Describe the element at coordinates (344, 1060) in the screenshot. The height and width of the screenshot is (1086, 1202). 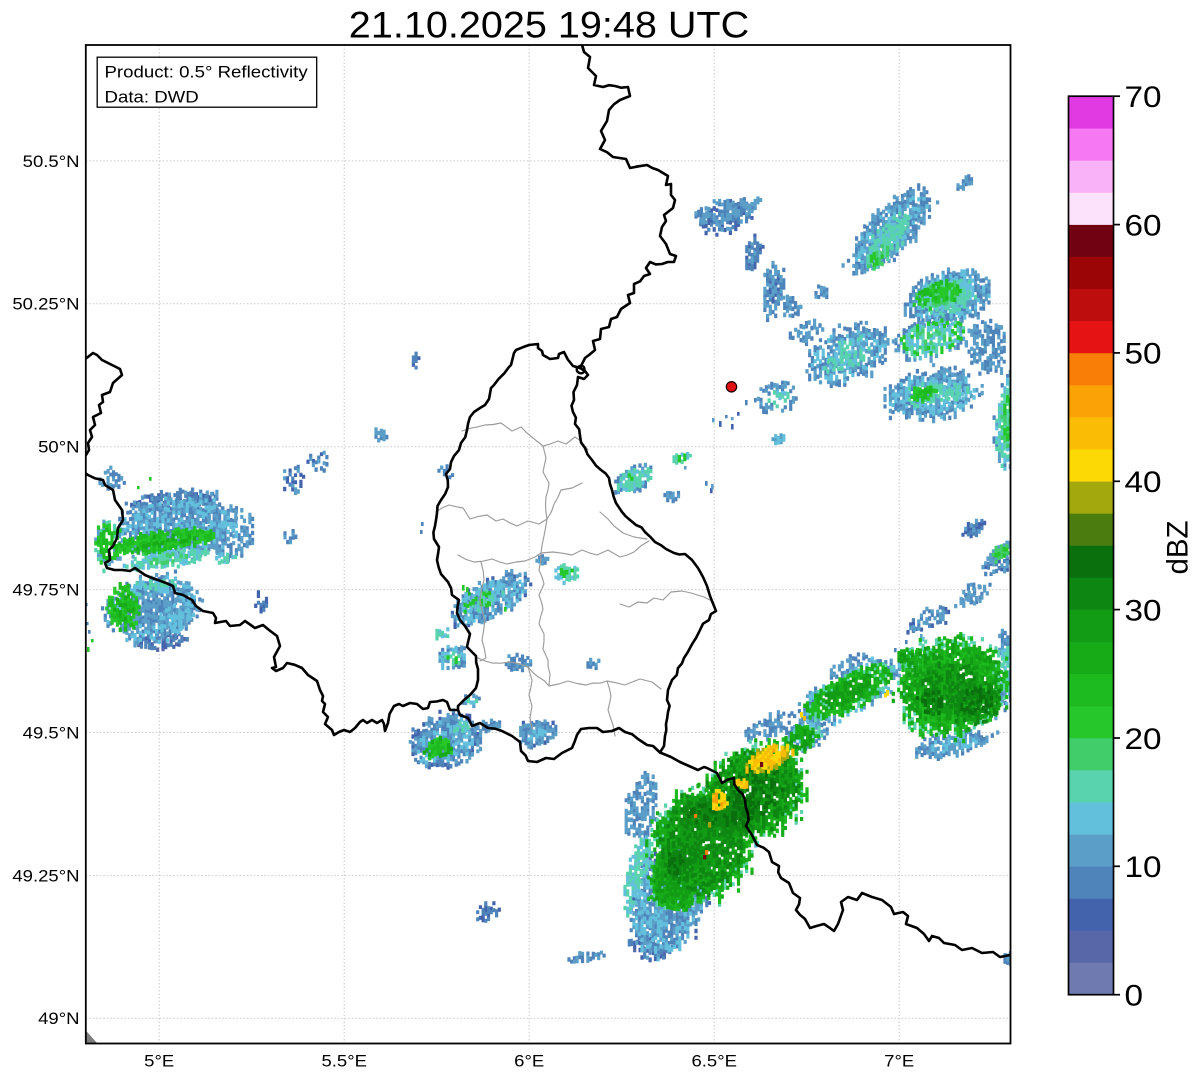
I see `svg-text: 5.5°E` at that location.